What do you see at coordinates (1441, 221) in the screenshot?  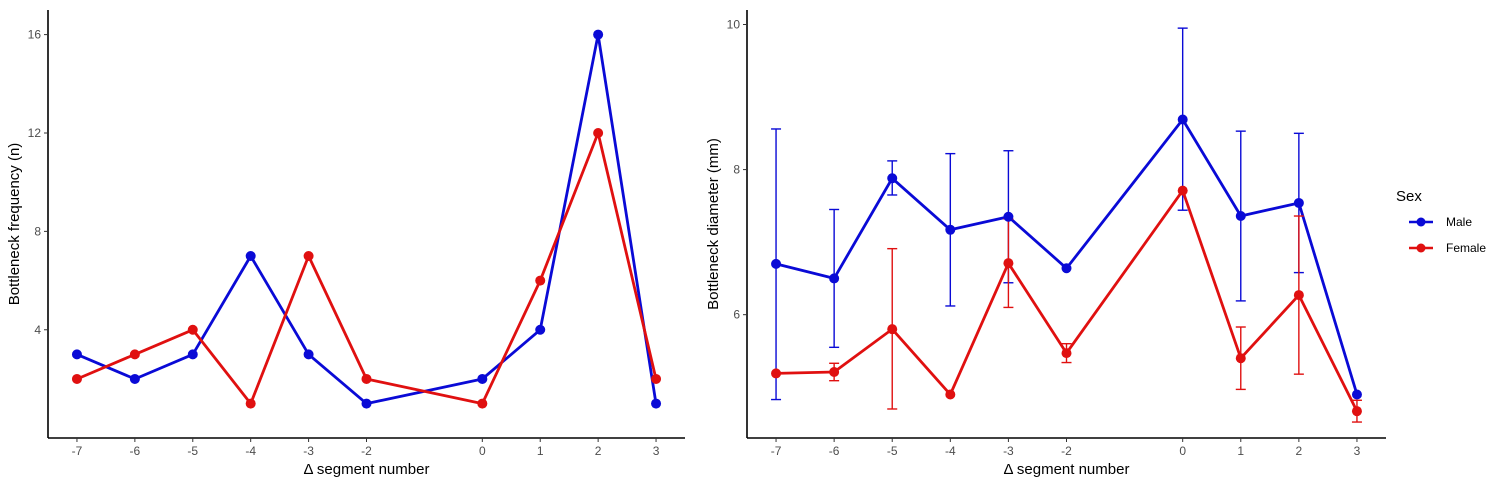 I see `chart-legend: Sex Male Female` at bounding box center [1441, 221].